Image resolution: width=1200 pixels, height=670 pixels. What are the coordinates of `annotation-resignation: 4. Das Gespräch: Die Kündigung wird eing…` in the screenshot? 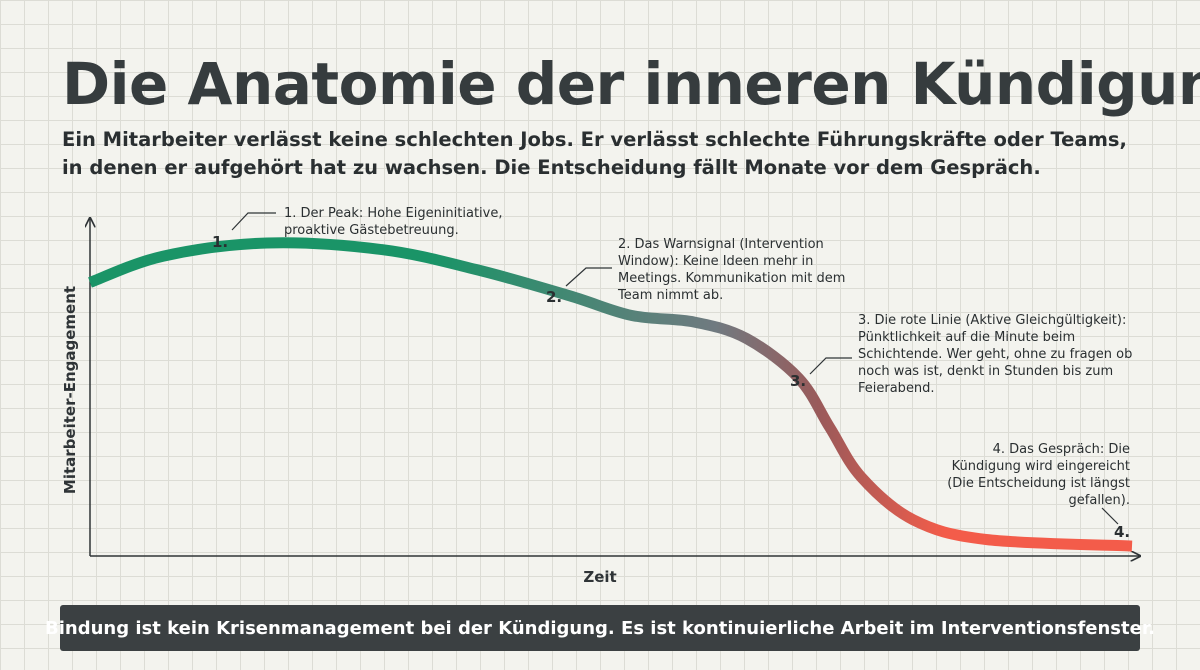 It's located at (1038, 475).